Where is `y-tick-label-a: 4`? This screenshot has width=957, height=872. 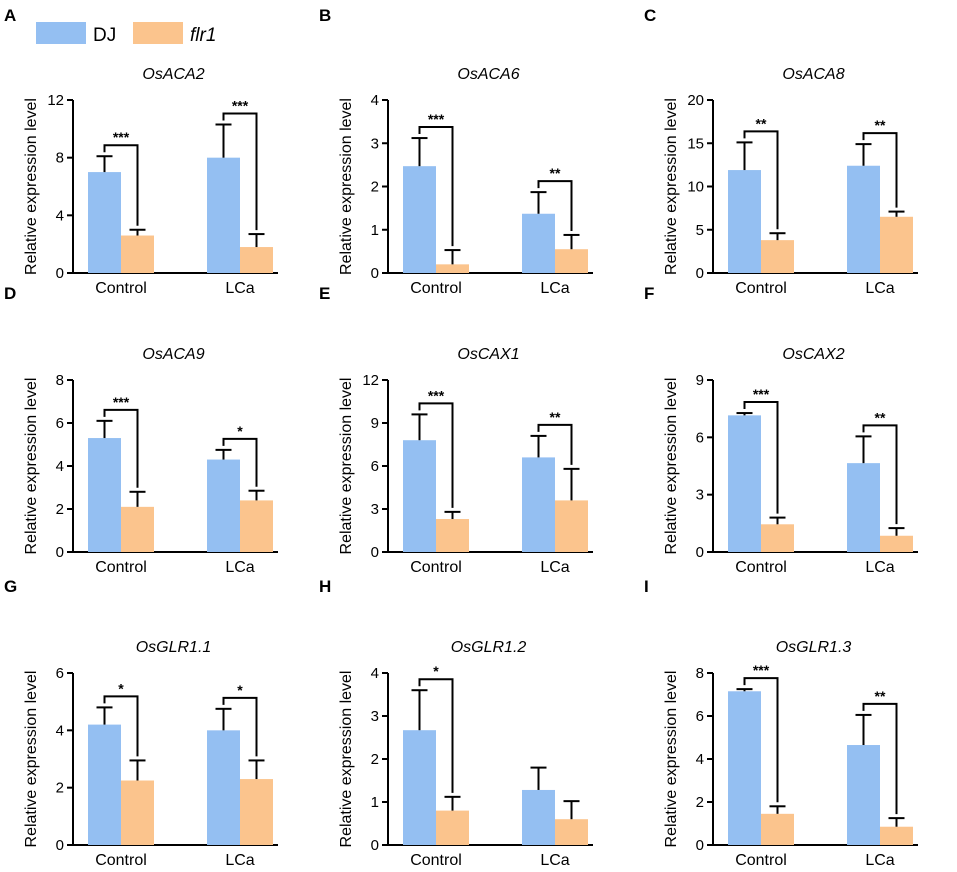 y-tick-label-a: 4 is located at coordinates (60, 215).